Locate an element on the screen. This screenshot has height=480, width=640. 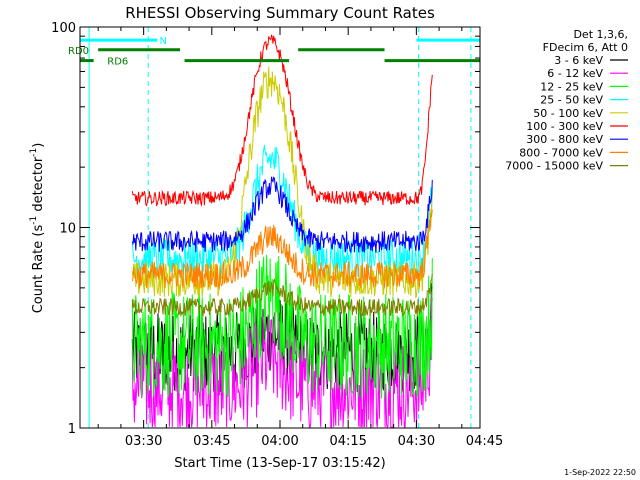
x-tick-label-2: 04:00 is located at coordinates (279, 441).